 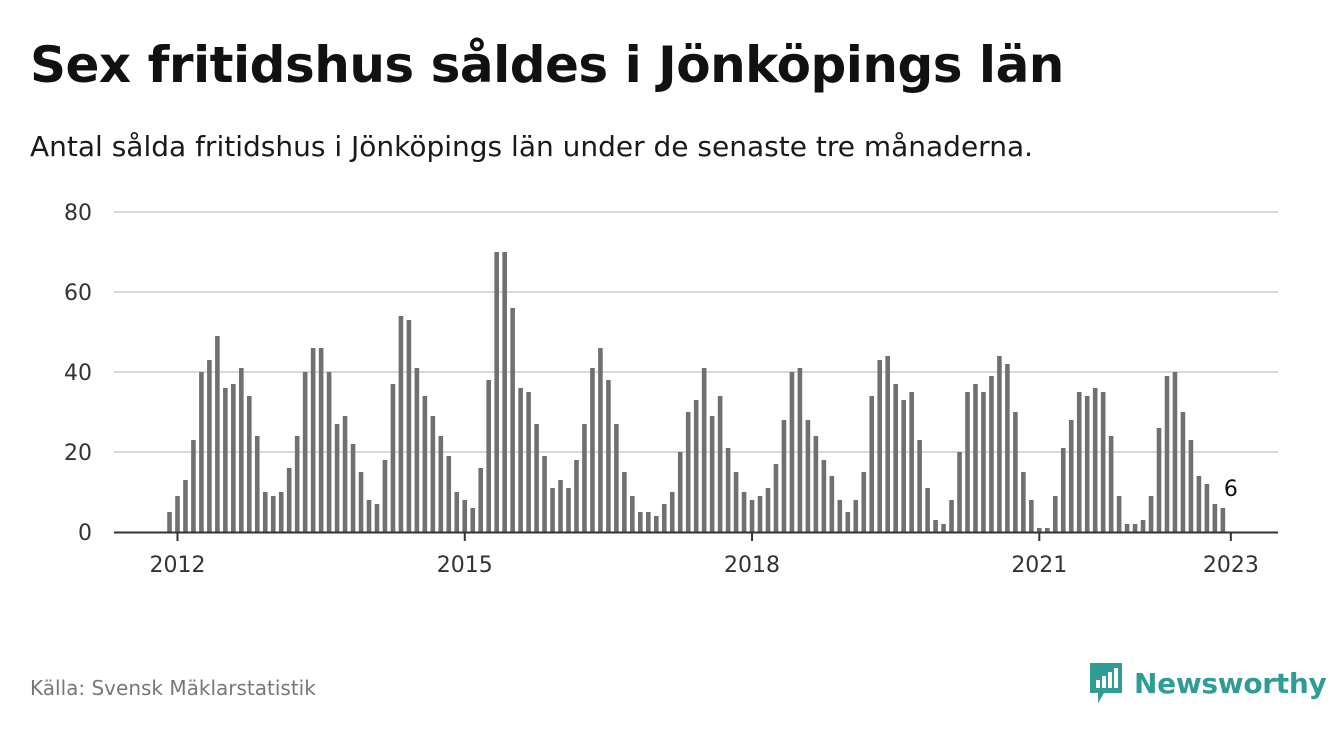 What do you see at coordinates (703, 565) in the screenshot?
I see `x-axis-tick-labels: 2012 2015 2018 2021 2023` at bounding box center [703, 565].